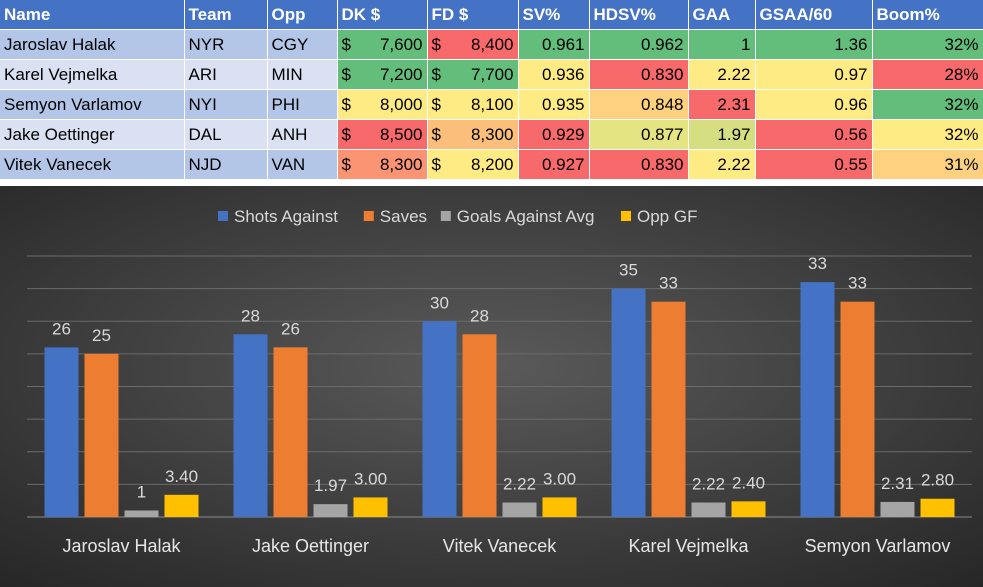  Describe the element at coordinates (121, 546) in the screenshot. I see `x-tick-label: Jaroslav Halak` at that location.